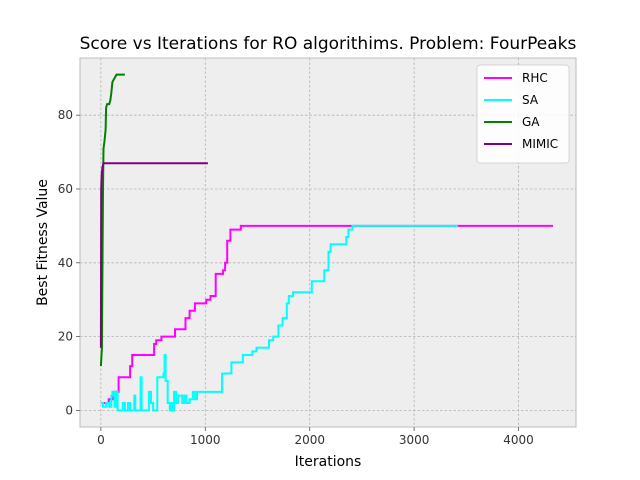 The height and width of the screenshot is (480, 640). What do you see at coordinates (65, 115) in the screenshot?
I see `y-tick-label: 80` at bounding box center [65, 115].